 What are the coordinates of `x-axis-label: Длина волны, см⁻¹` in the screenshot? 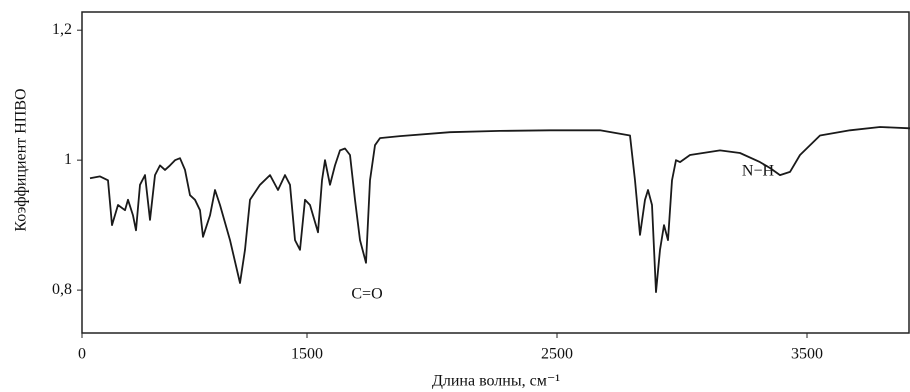 It's located at (496, 381).